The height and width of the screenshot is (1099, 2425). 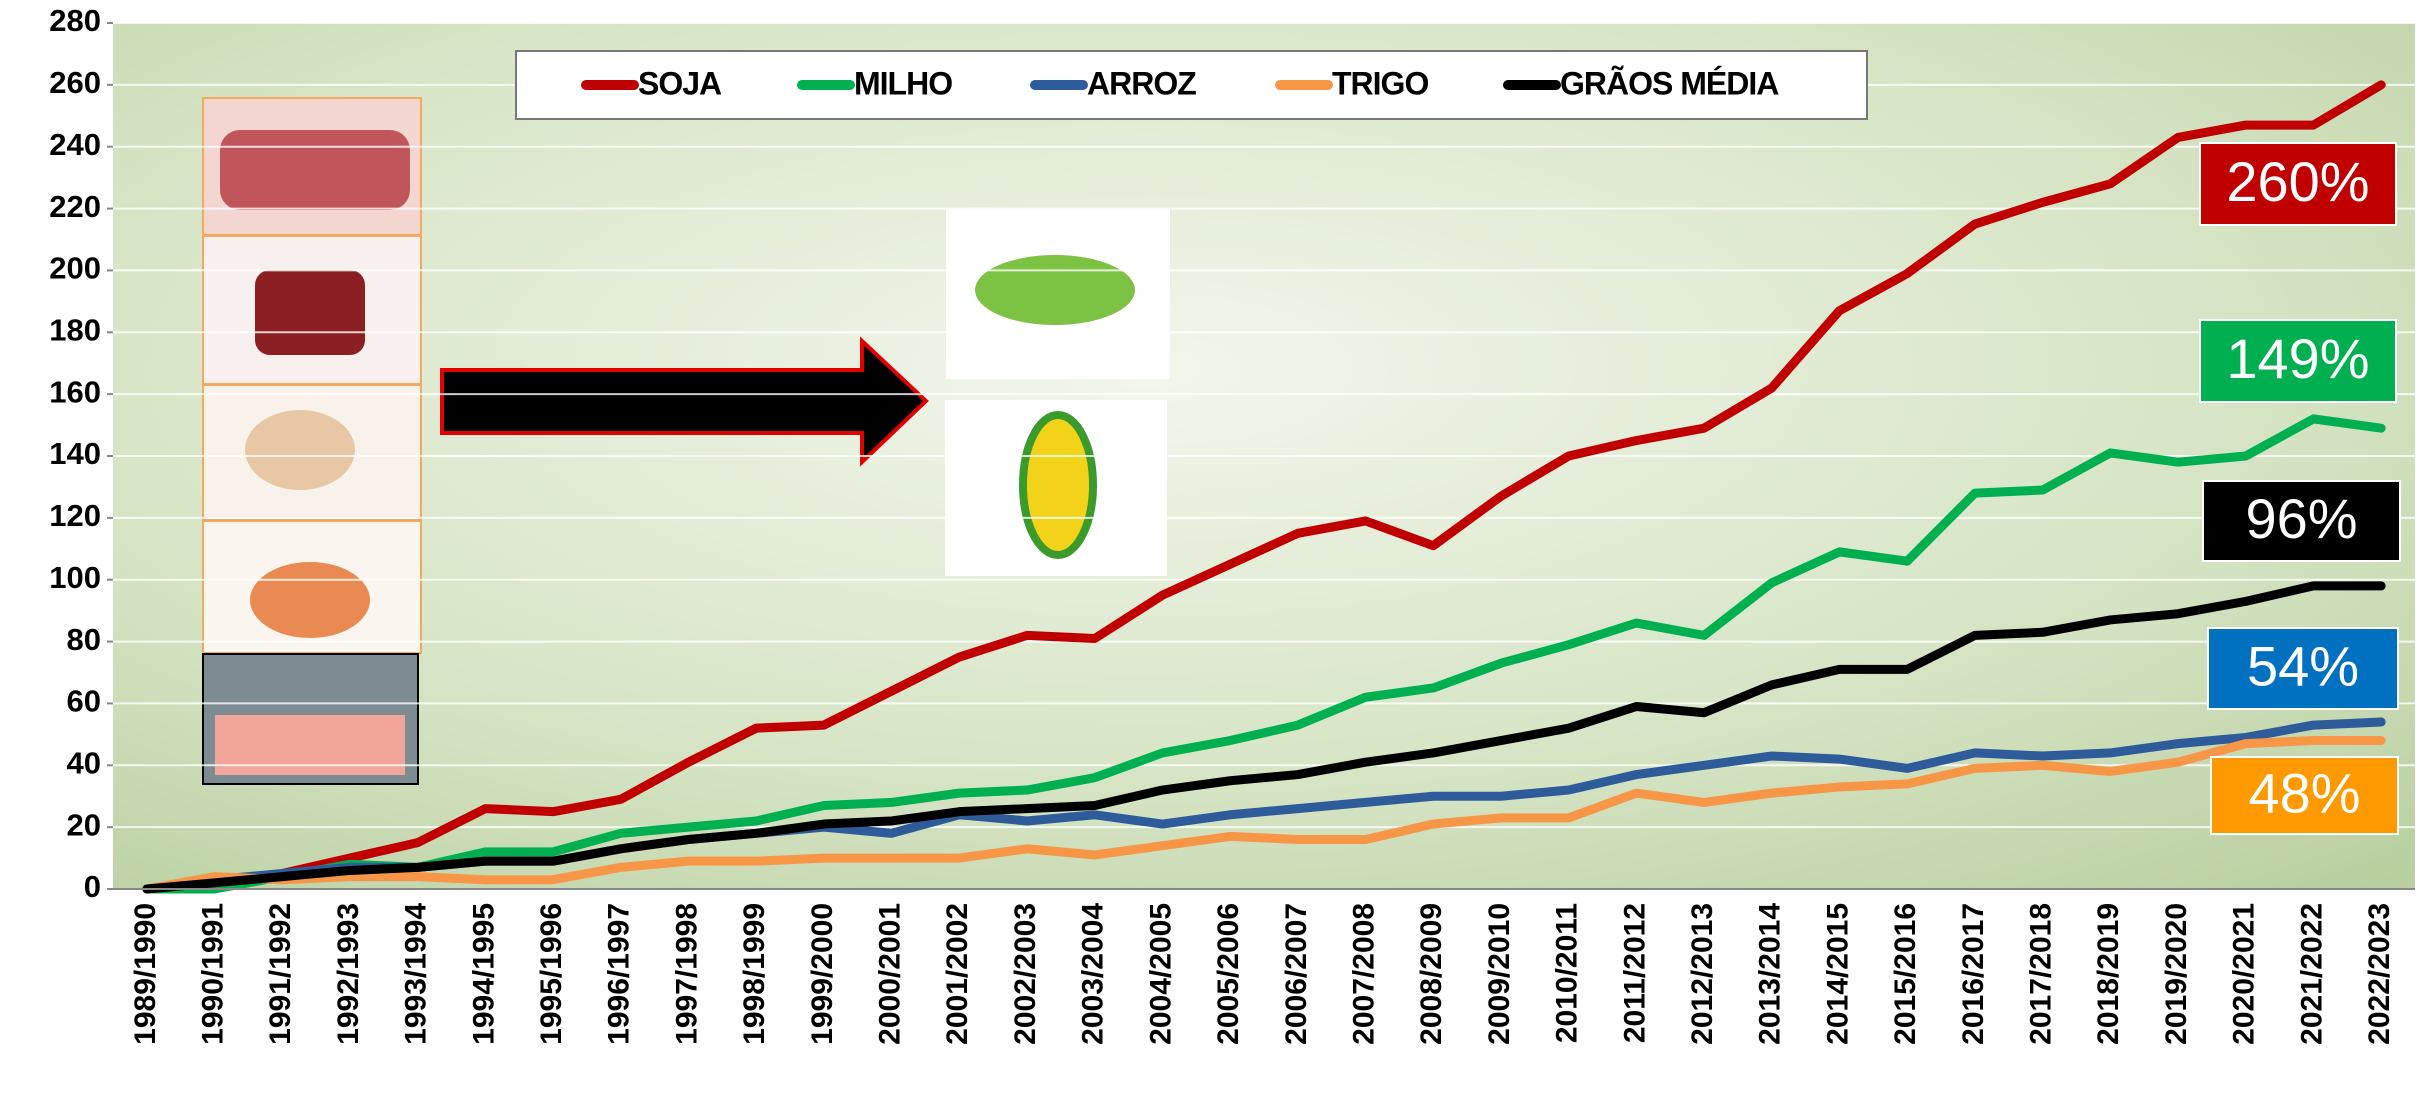 What do you see at coordinates (75, 329) in the screenshot?
I see `y-tick-label: 180` at bounding box center [75, 329].